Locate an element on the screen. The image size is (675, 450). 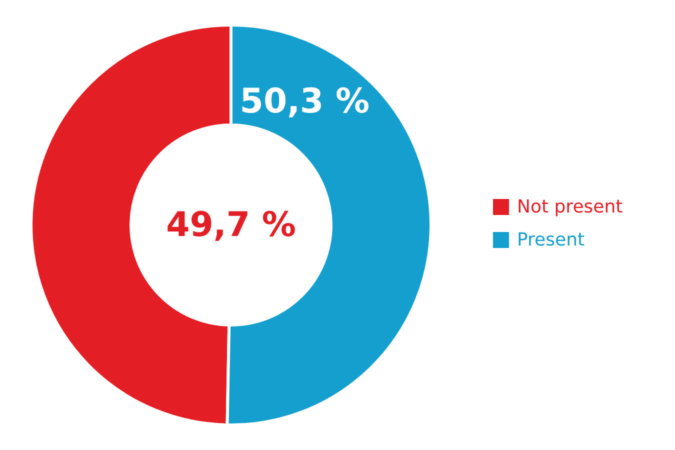
legend-label: Not present is located at coordinates (570, 207).